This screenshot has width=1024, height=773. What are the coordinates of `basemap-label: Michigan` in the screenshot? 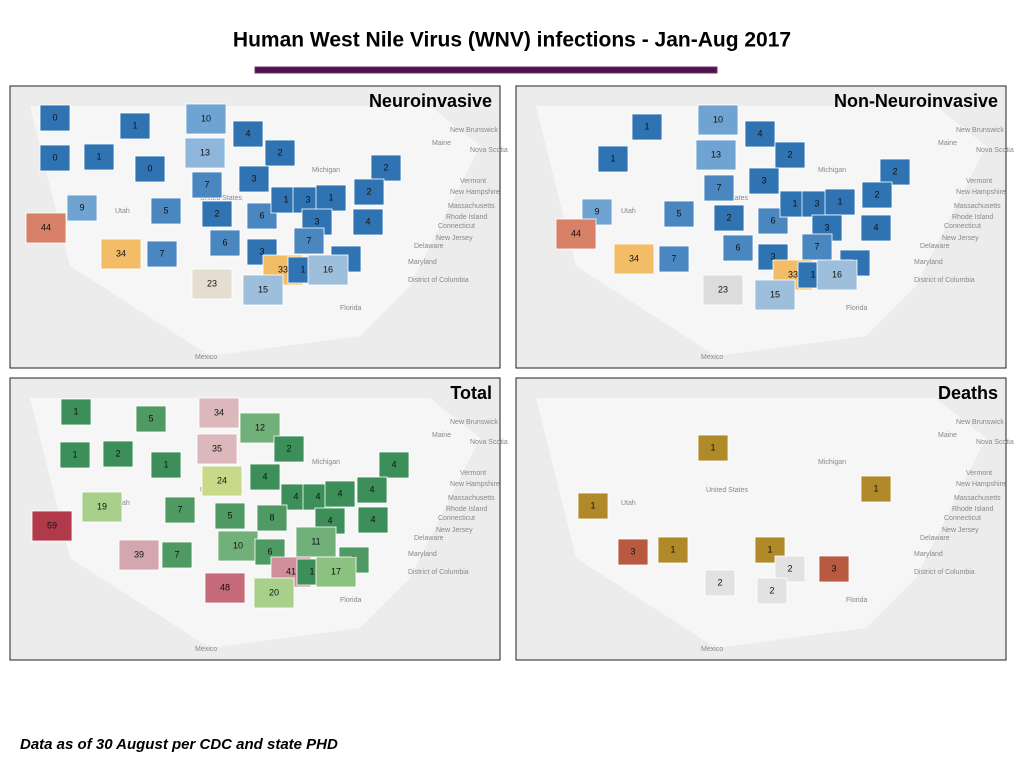 It's located at (326, 462).